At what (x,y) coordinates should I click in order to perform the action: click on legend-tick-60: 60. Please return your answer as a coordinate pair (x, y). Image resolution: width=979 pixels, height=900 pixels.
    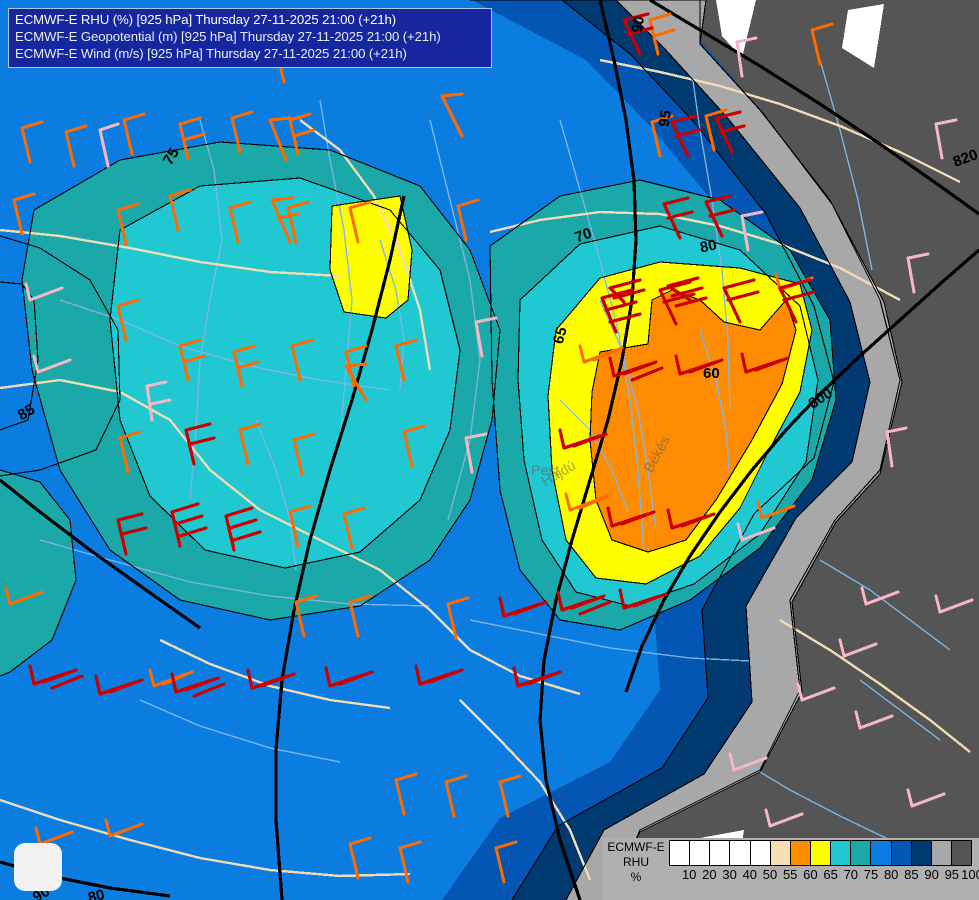
    Looking at the image, I should click on (810, 874).